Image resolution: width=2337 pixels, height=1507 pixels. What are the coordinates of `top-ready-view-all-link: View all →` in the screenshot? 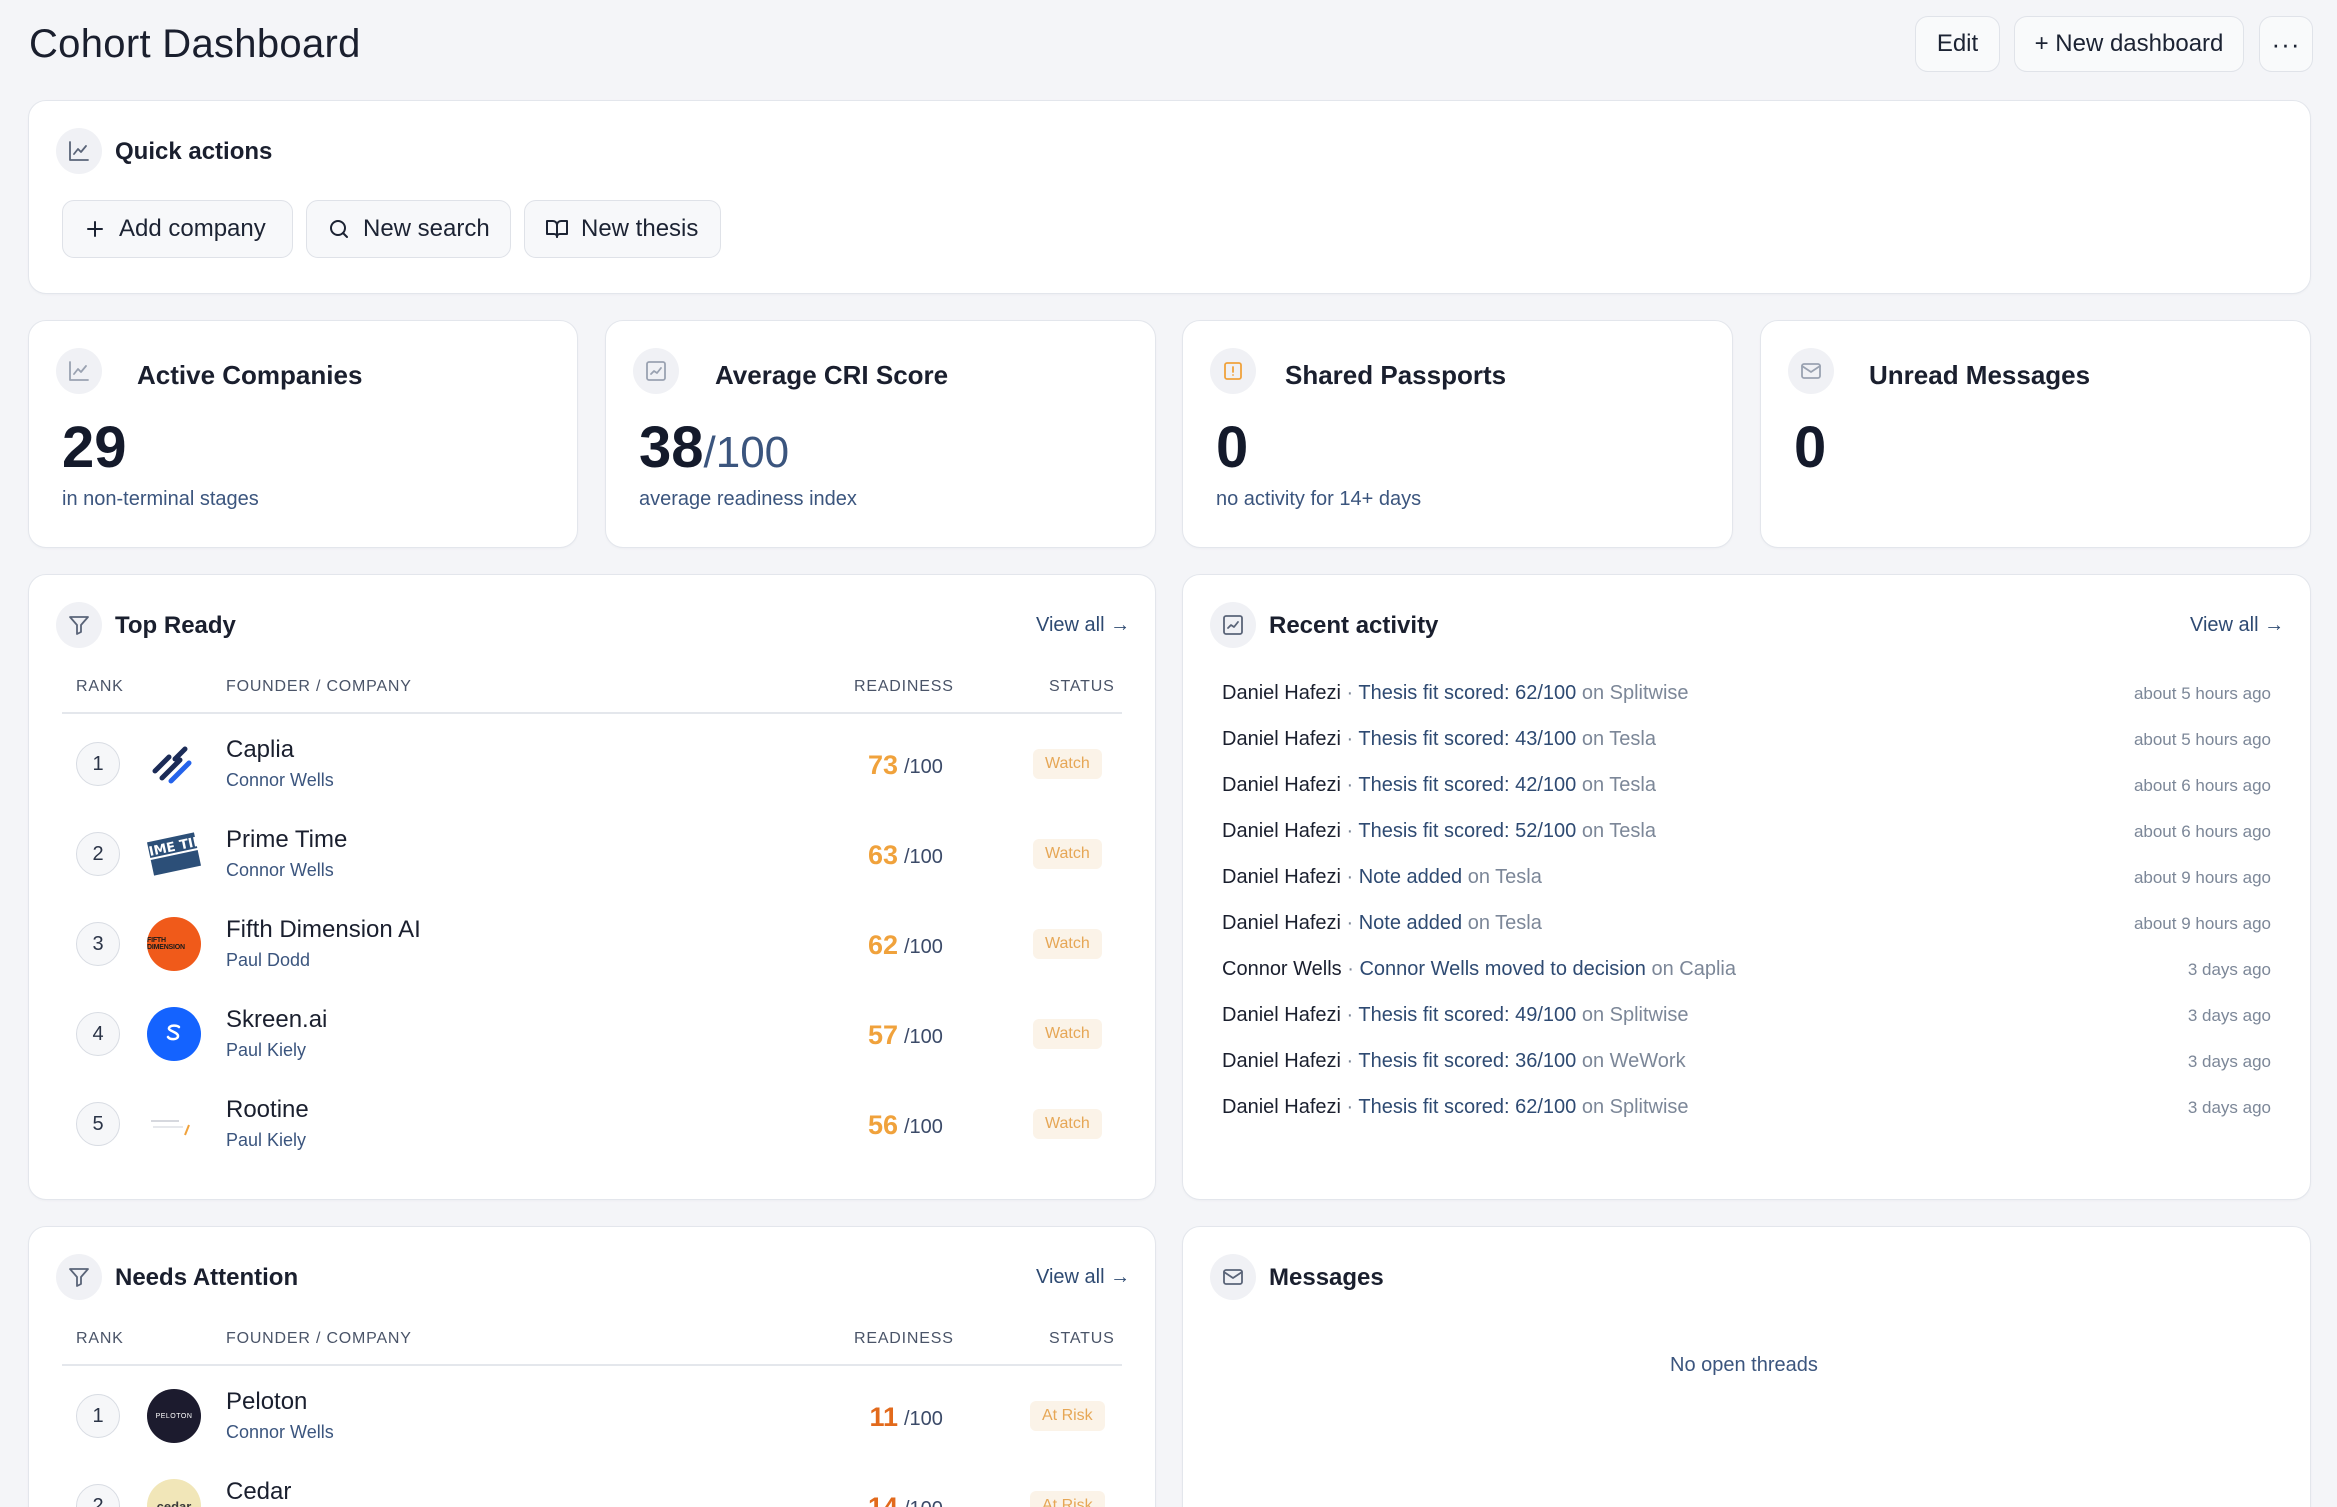 It's located at (1083, 625).